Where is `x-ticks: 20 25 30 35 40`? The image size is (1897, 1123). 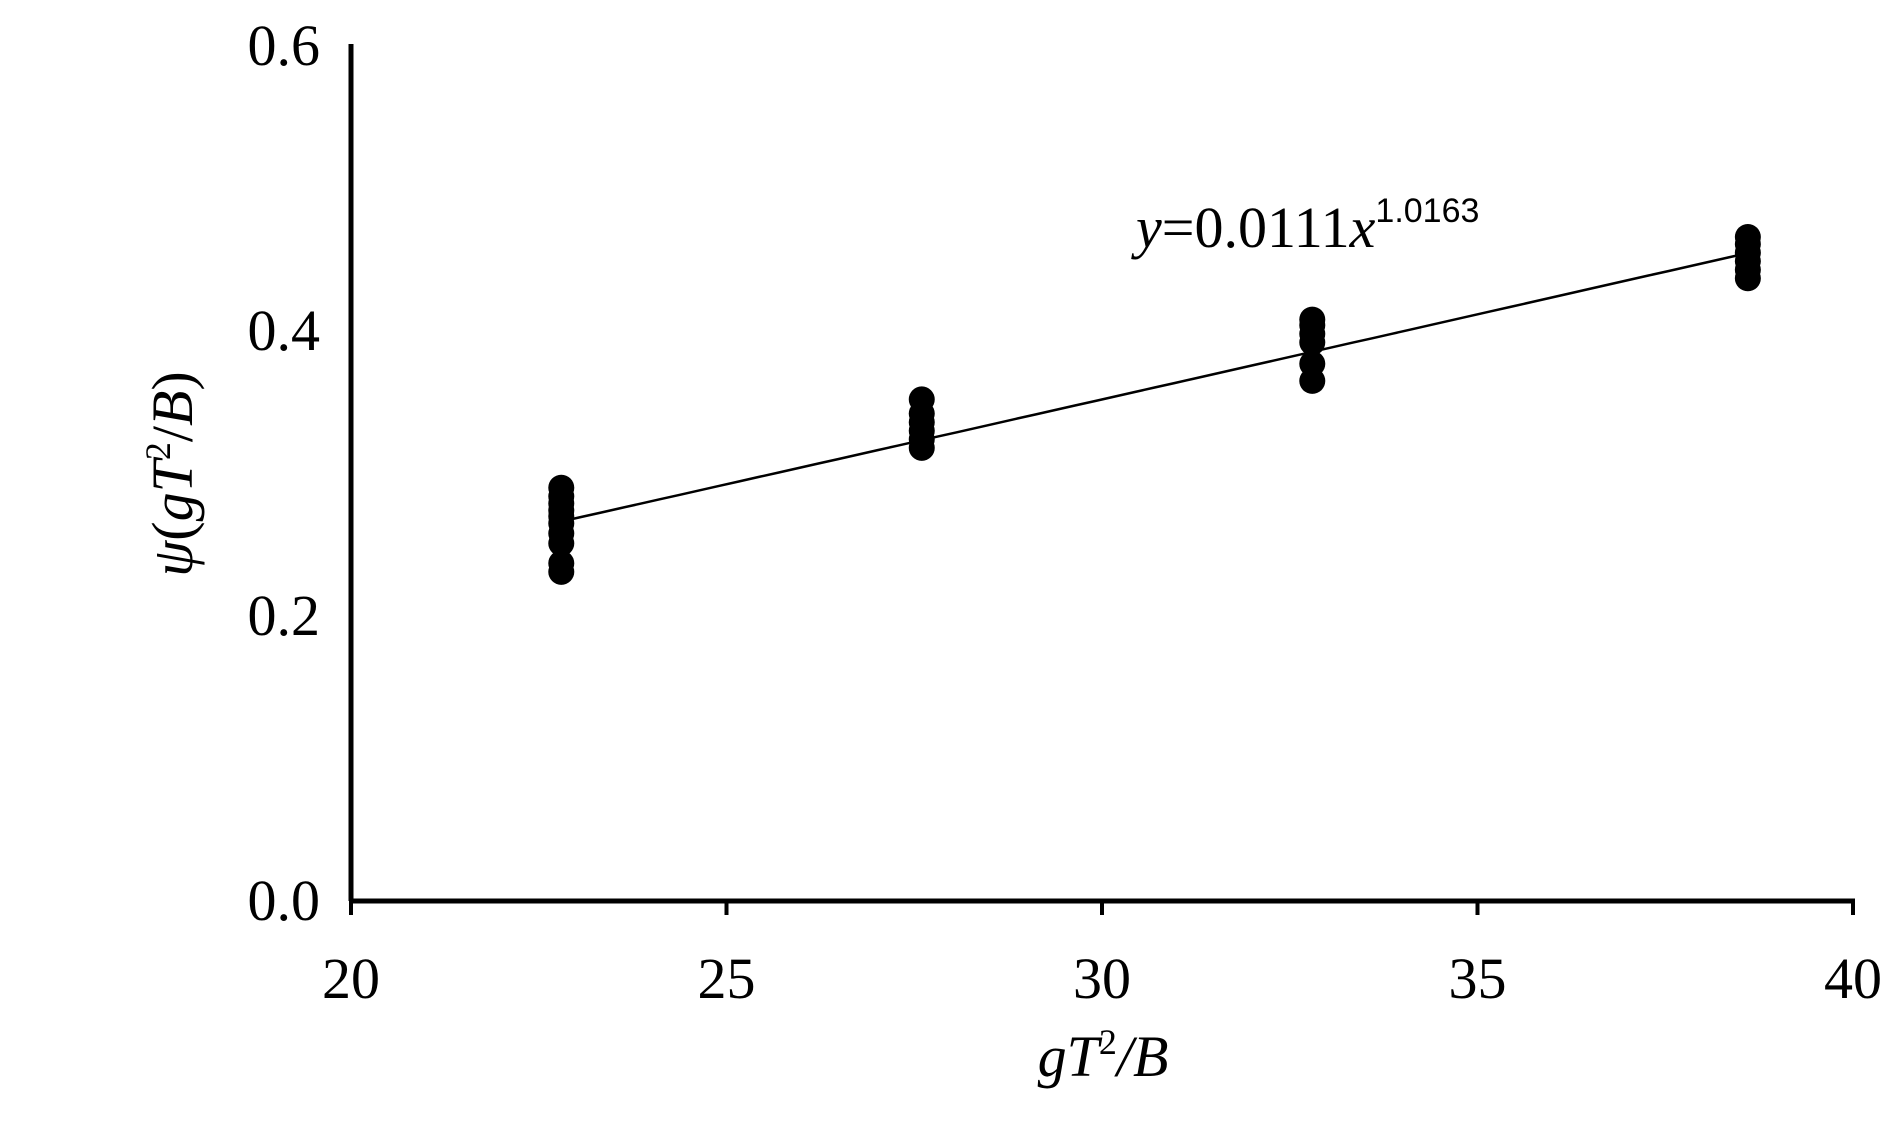 x-ticks: 20 25 30 35 40 is located at coordinates (1102, 956).